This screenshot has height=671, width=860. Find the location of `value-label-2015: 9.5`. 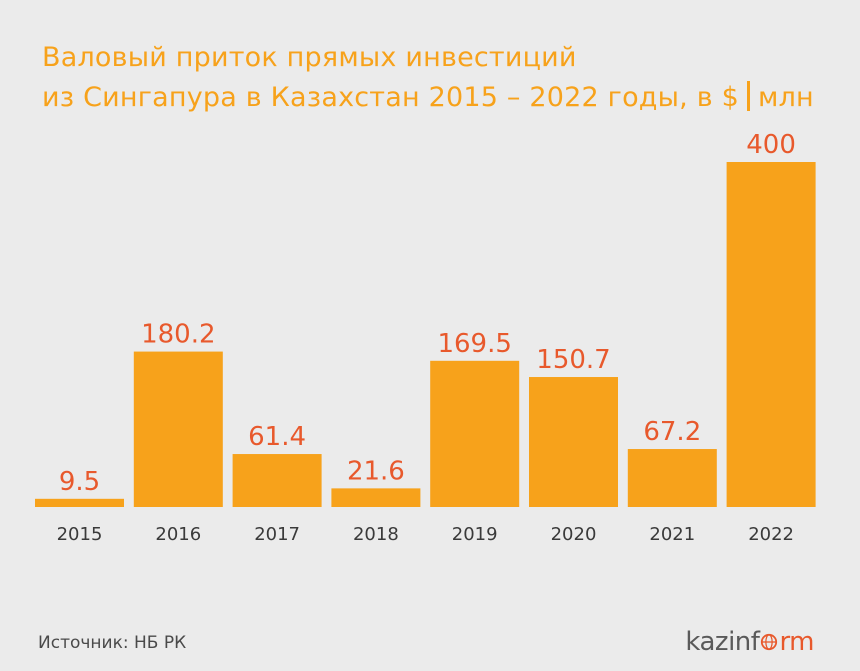

value-label-2015: 9.5 is located at coordinates (79, 482).